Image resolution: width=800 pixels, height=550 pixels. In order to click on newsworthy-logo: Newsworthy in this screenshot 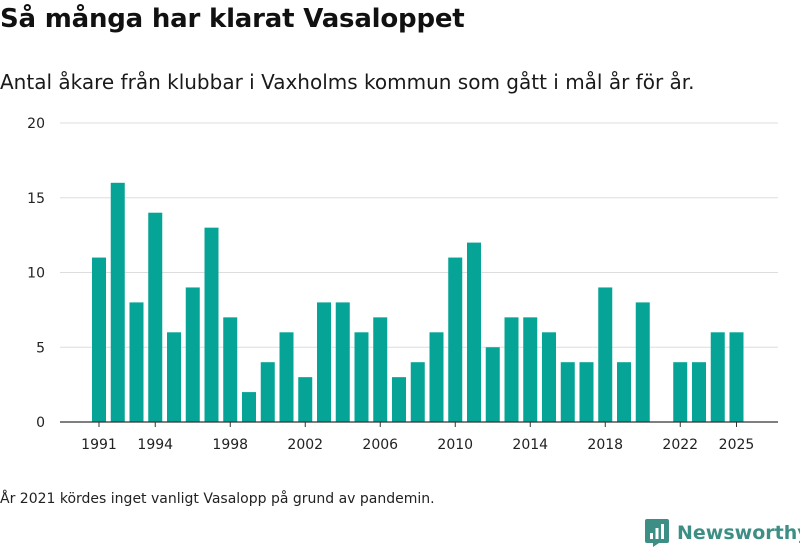, I will do `click(722, 533)`.